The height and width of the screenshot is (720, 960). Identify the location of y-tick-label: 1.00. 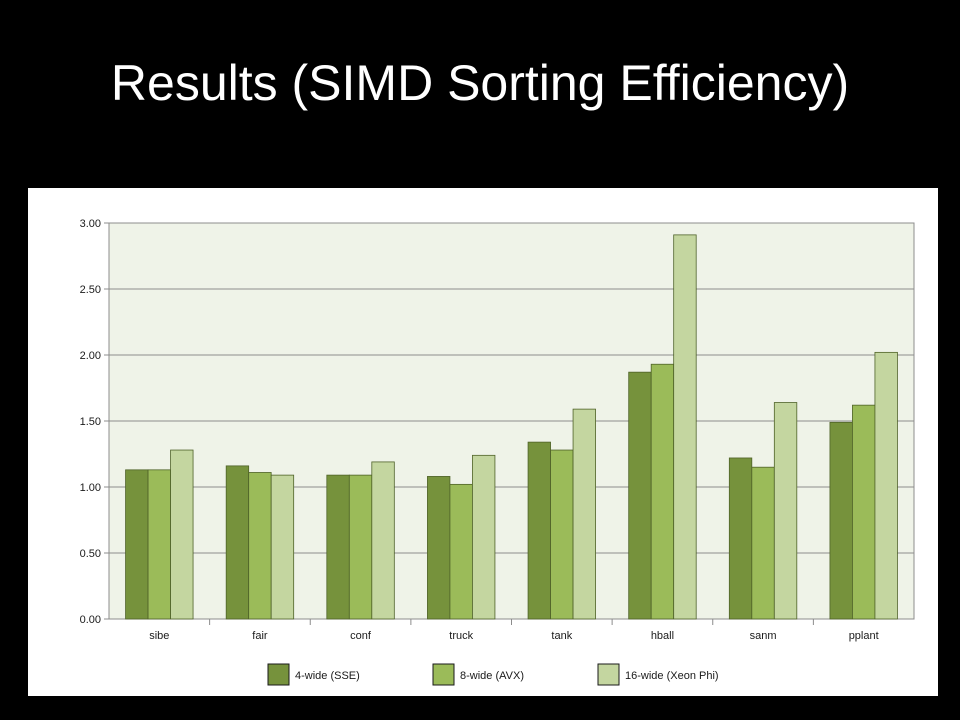
(90, 488).